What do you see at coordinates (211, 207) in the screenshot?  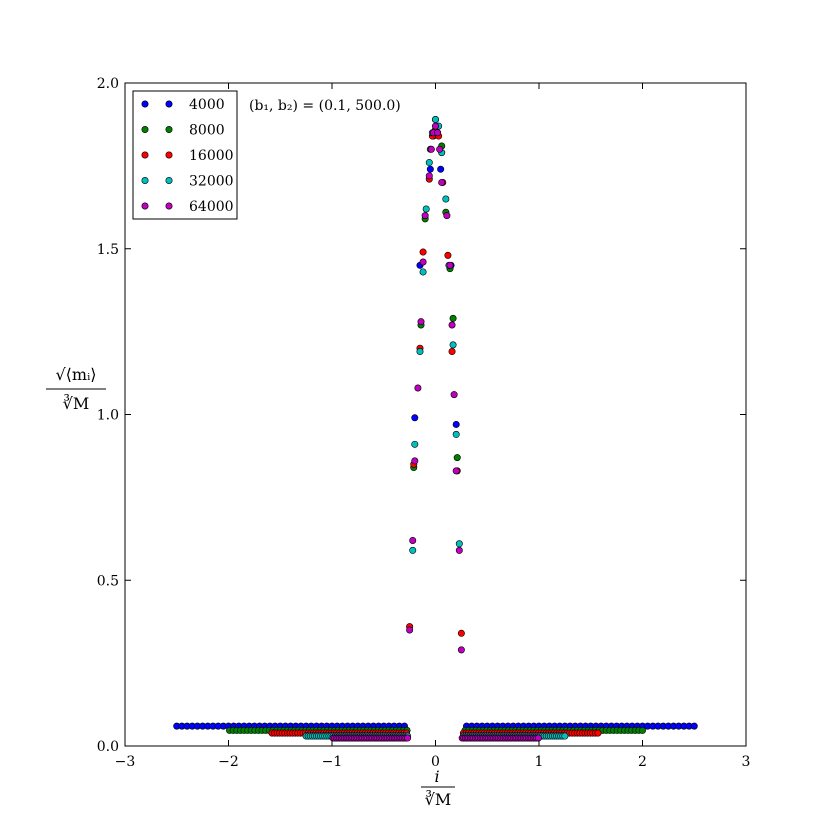 I see `legend-label: 64000` at bounding box center [211, 207].